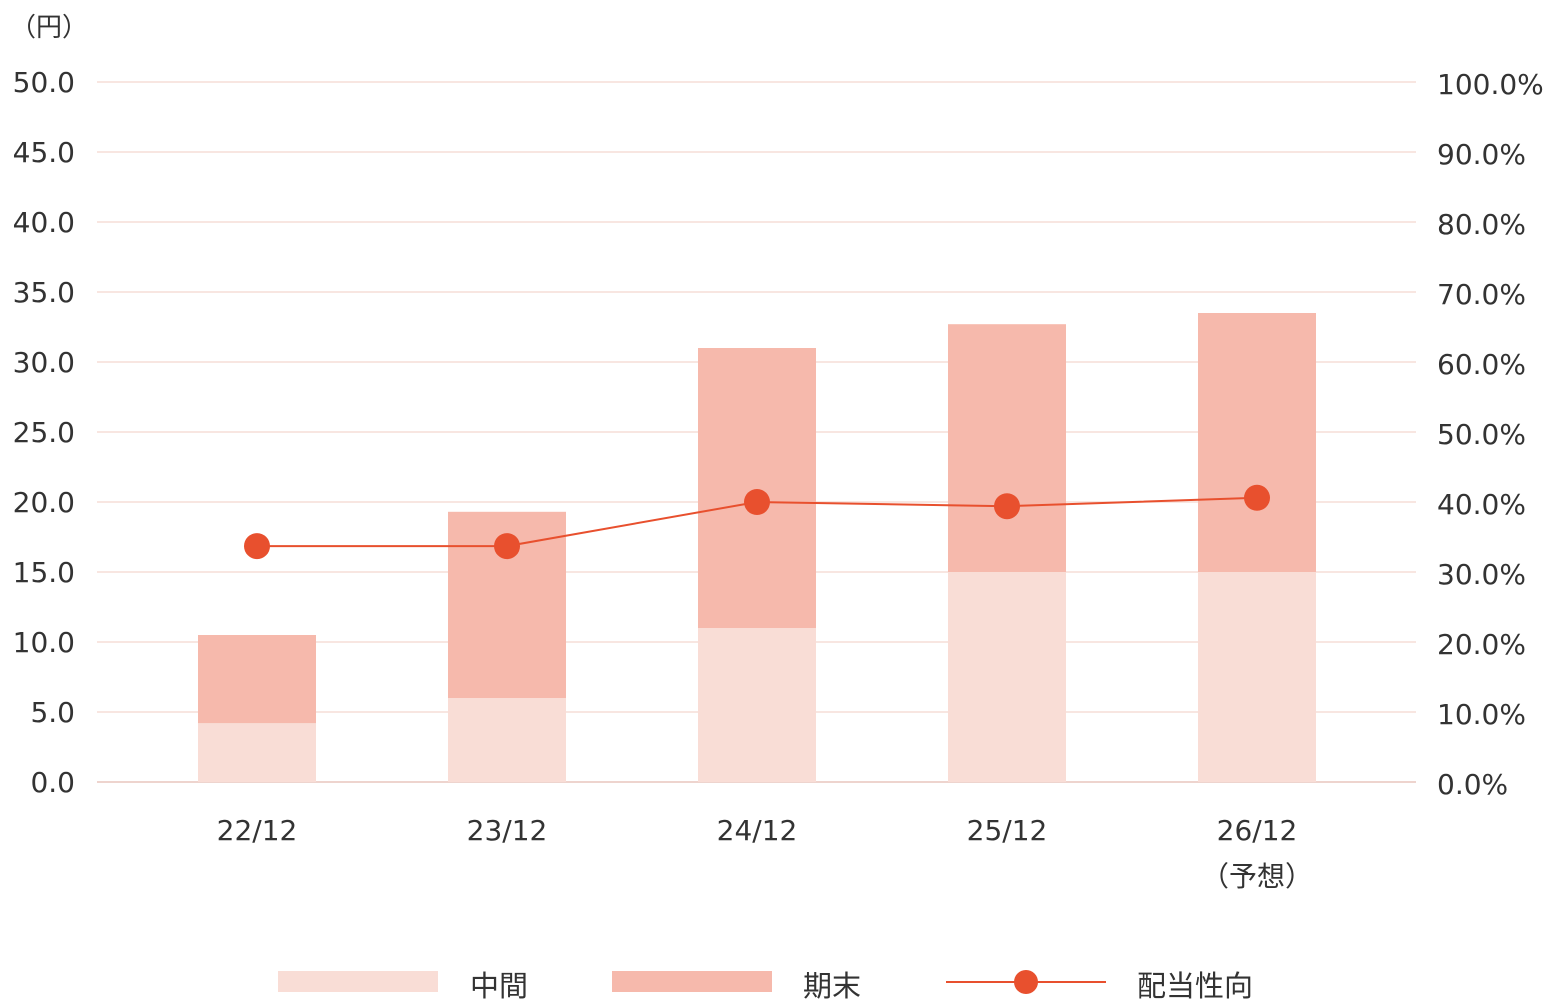 This screenshot has height=1006, width=1546. Describe the element at coordinates (1195, 986) in the screenshot. I see `legend-label-payout-ratio: 配当性向` at that location.